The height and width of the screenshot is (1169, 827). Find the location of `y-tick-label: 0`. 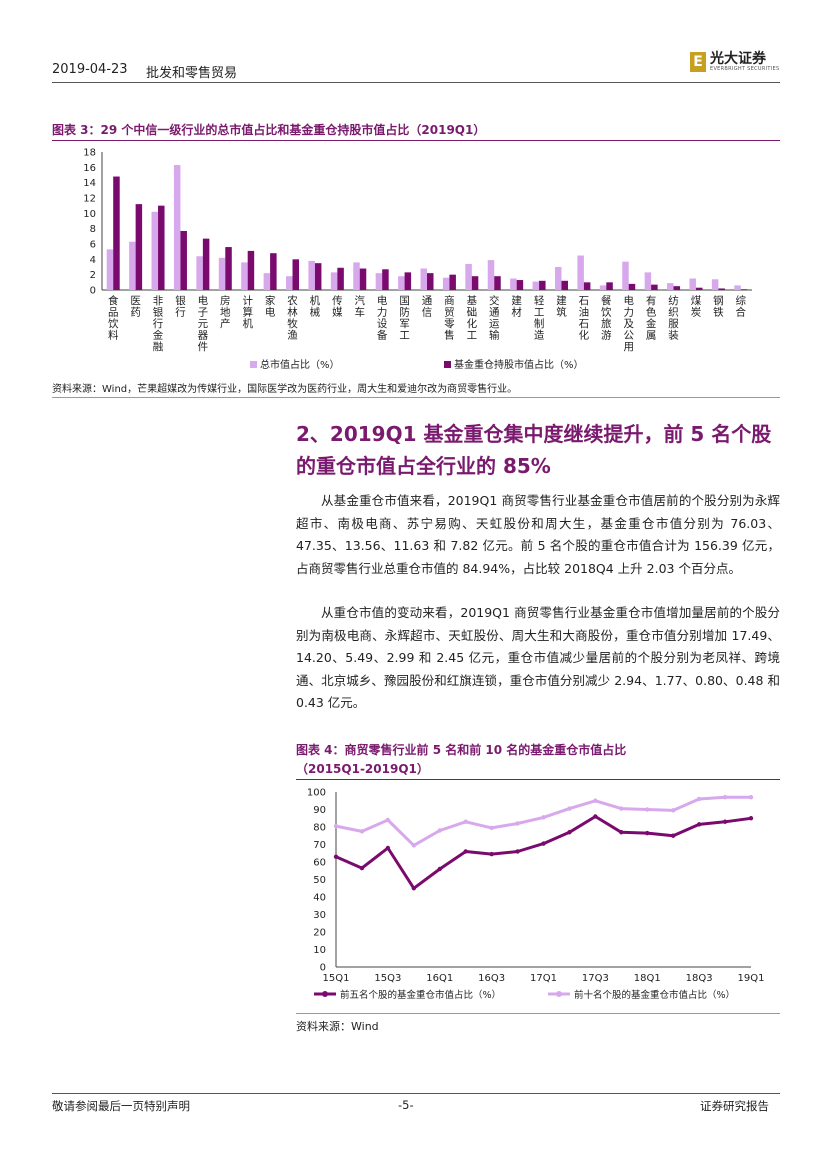

y-tick-label: 0 is located at coordinates (323, 968).